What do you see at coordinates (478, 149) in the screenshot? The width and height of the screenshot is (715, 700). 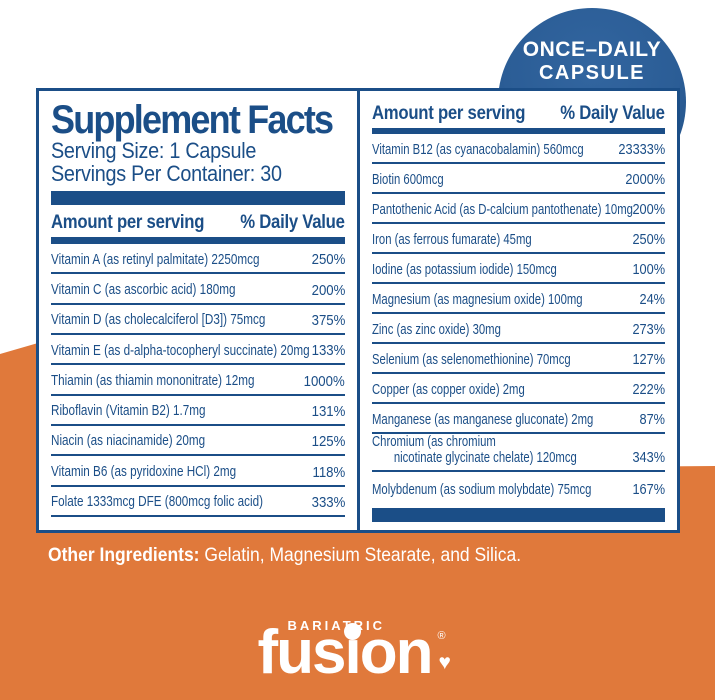 I see `nutrient-name: Vitamin B12 (as cyanacobalamin) 560mcg` at bounding box center [478, 149].